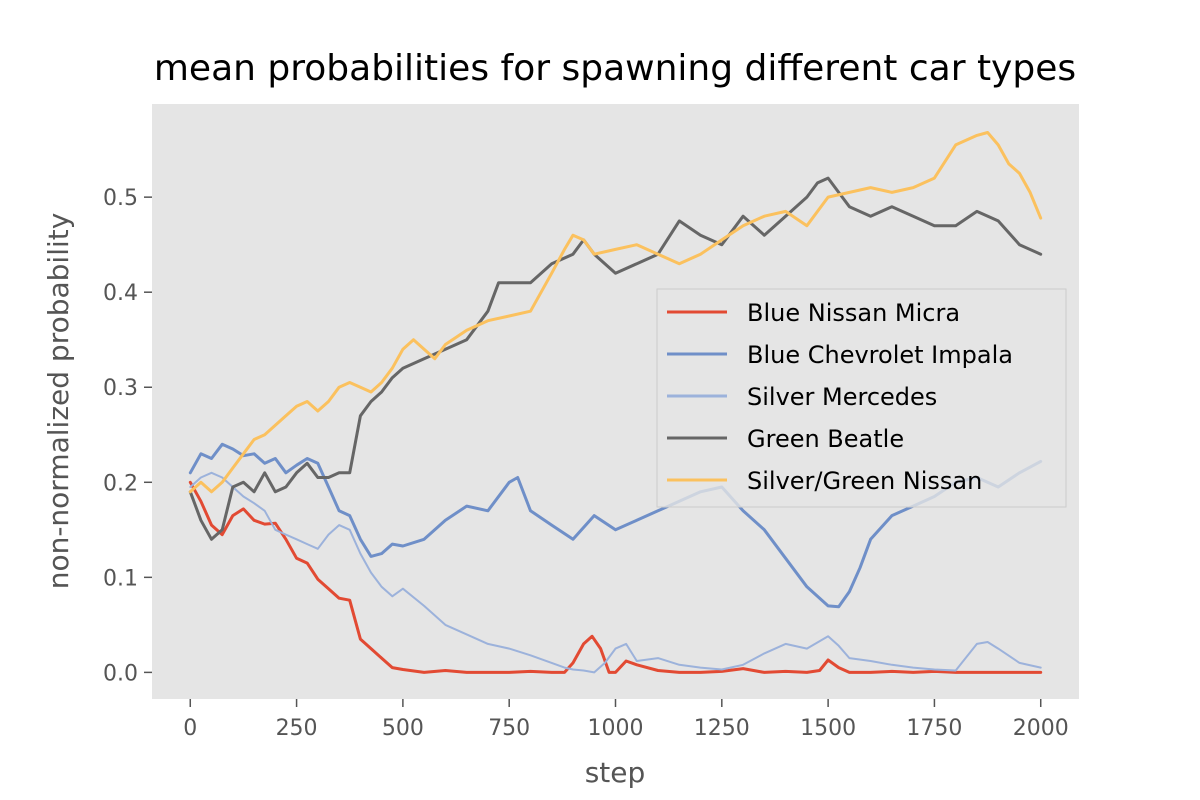 The height and width of the screenshot is (800, 1200). I want to click on legend-label: Blue Chevrolet Impala, so click(880, 355).